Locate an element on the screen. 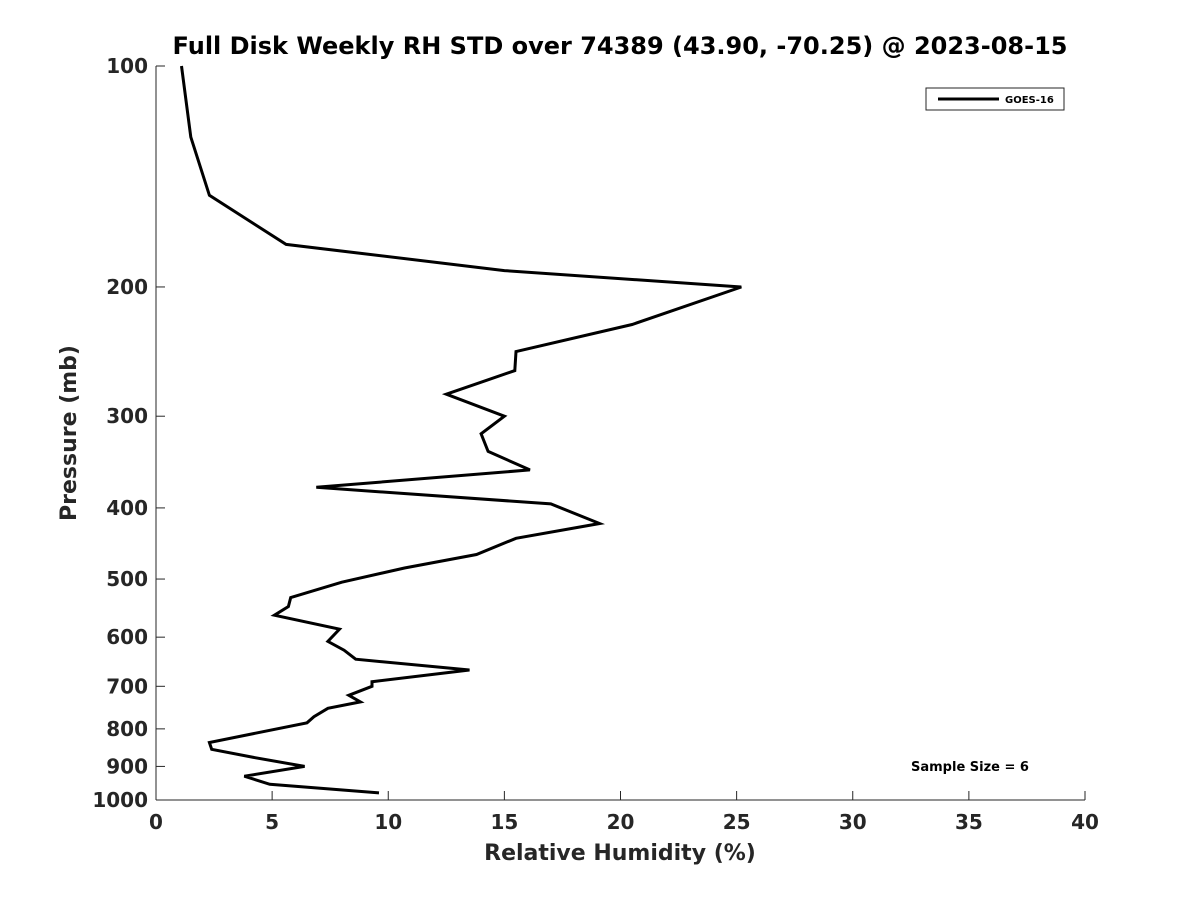  y-tick-label: 800 is located at coordinates (127, 729).